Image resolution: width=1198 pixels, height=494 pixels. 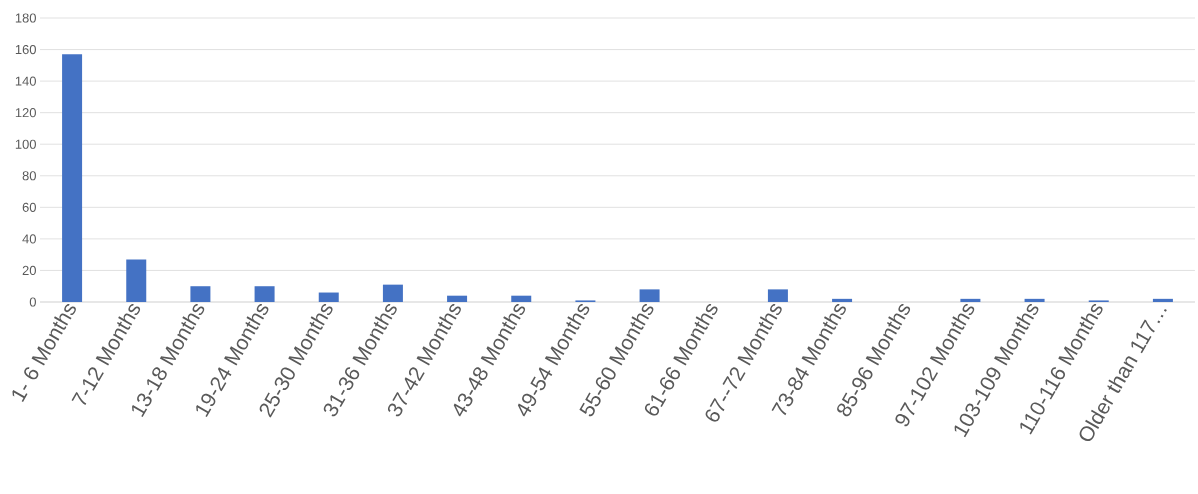 What do you see at coordinates (25, 113) in the screenshot?
I see `y-tick-label: 120` at bounding box center [25, 113].